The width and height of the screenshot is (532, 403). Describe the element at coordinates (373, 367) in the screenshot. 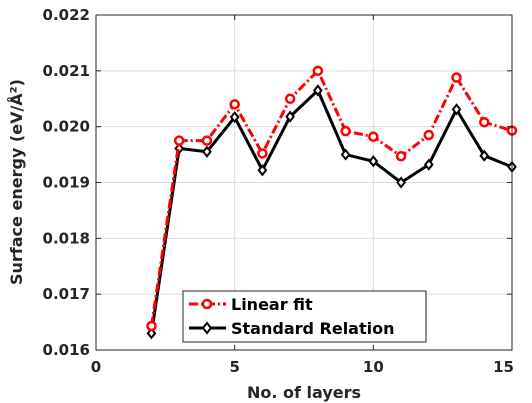

I see `x-tick-label: 10` at that location.